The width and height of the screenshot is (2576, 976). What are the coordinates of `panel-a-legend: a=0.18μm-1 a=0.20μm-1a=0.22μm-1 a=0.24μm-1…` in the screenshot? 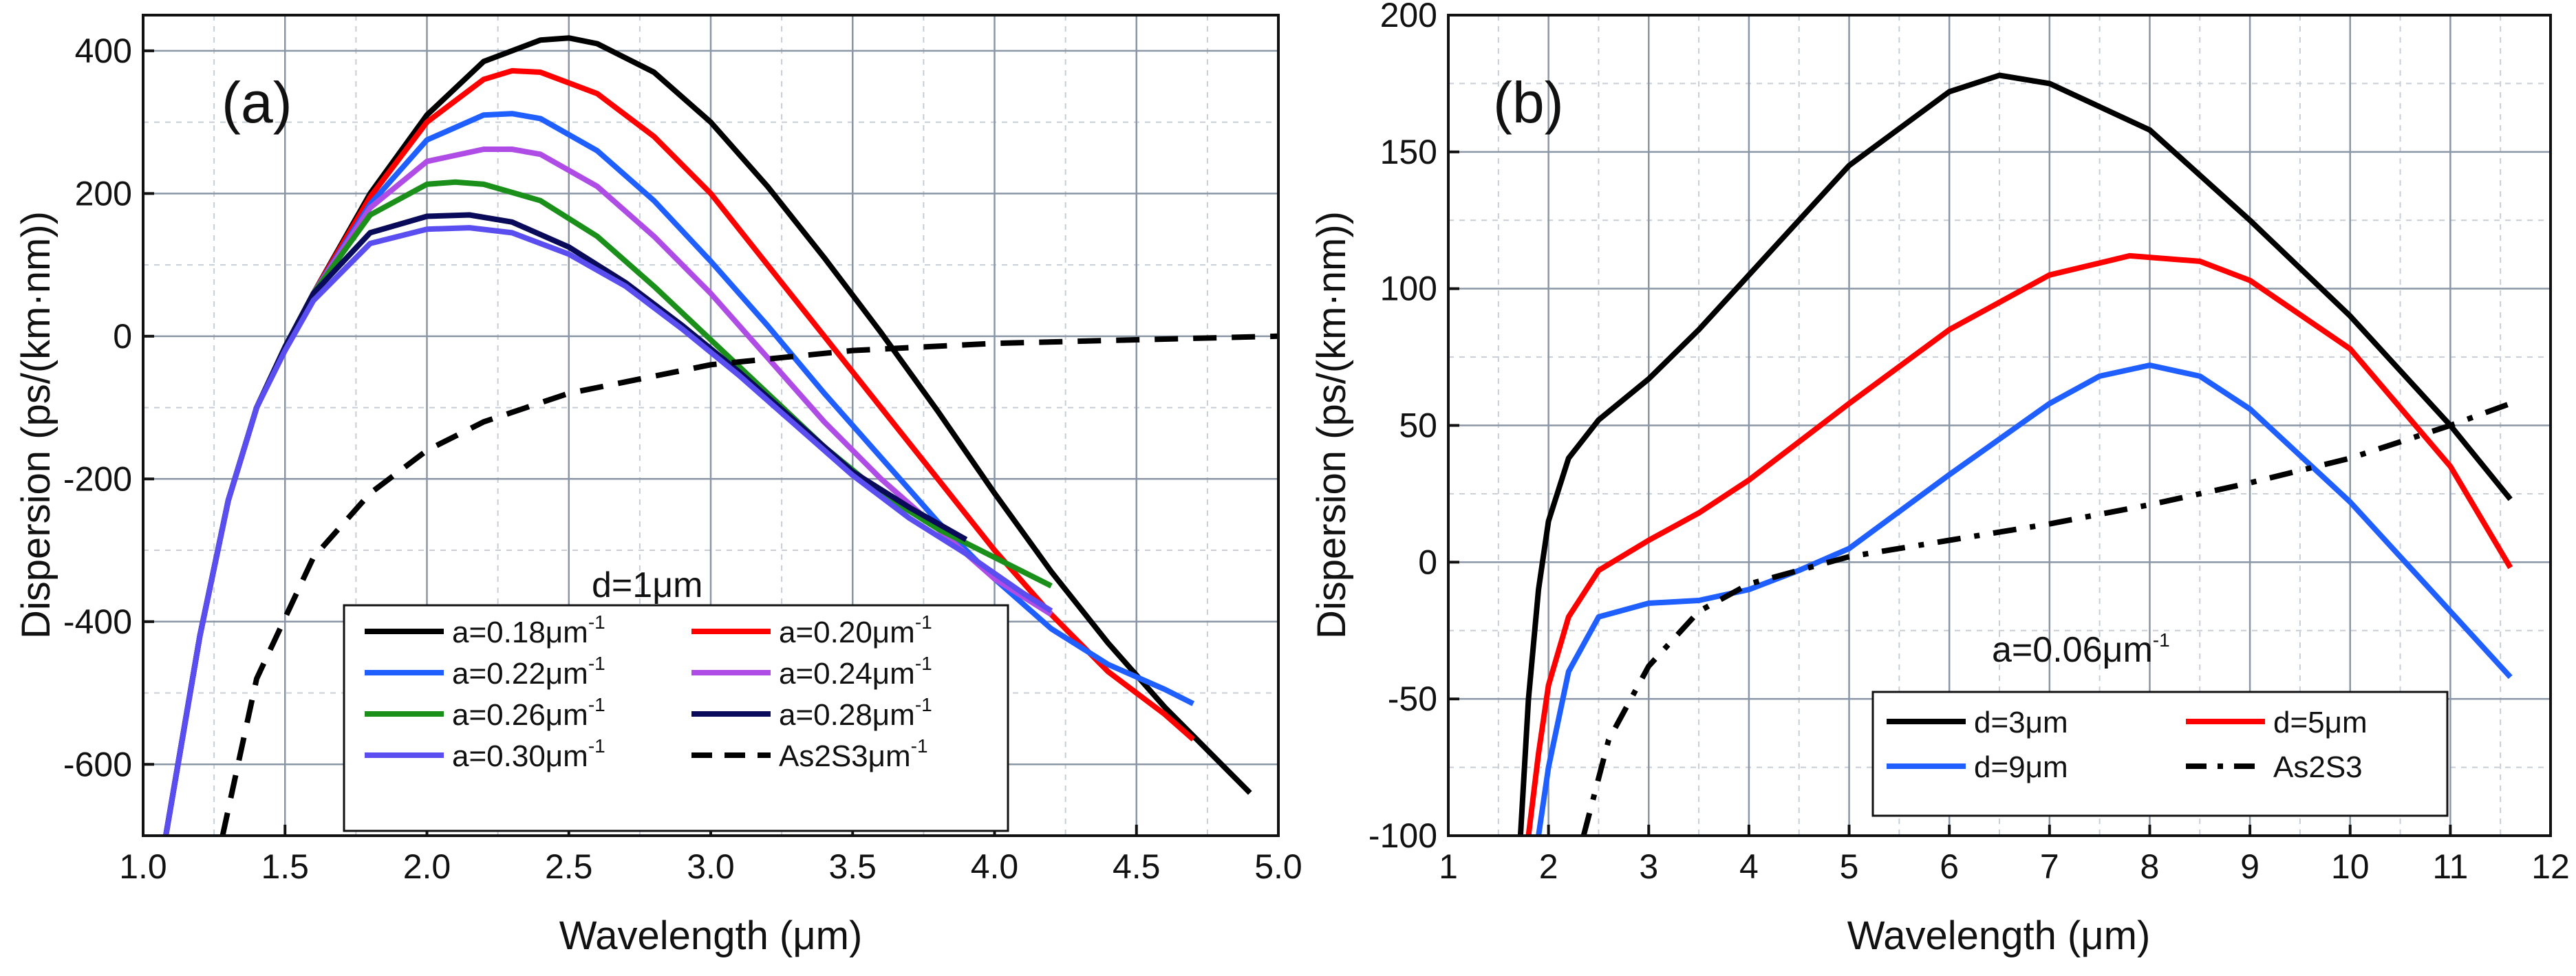 It's located at (676, 718).